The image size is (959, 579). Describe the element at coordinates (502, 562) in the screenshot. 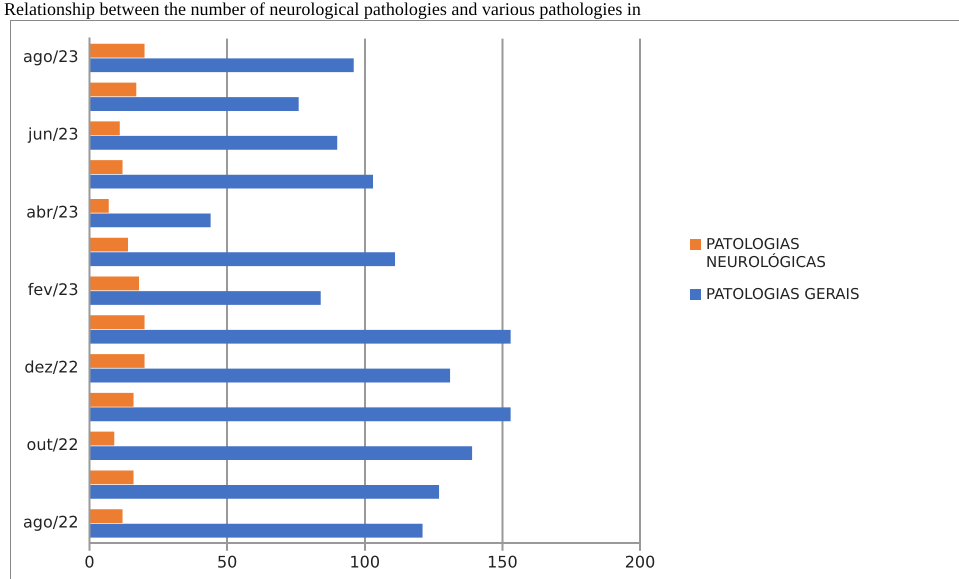

I see `x-tick-label: 150` at that location.